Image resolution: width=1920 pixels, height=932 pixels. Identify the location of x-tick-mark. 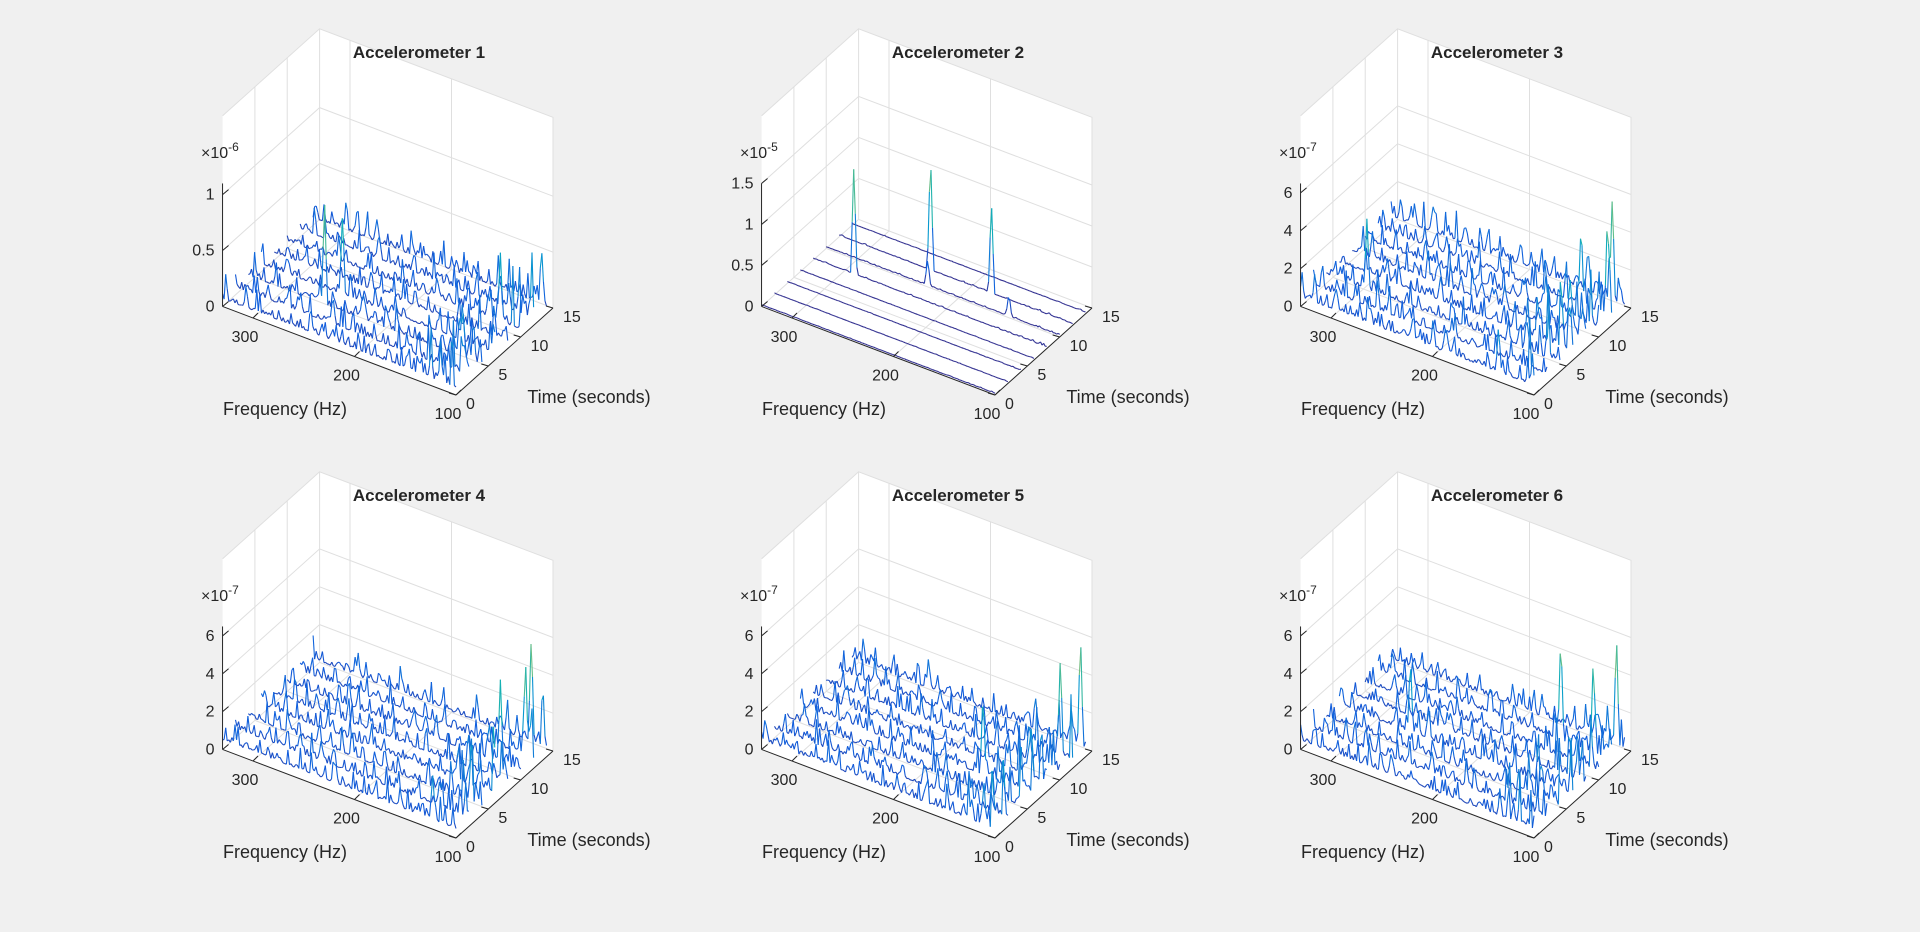
(255, 758).